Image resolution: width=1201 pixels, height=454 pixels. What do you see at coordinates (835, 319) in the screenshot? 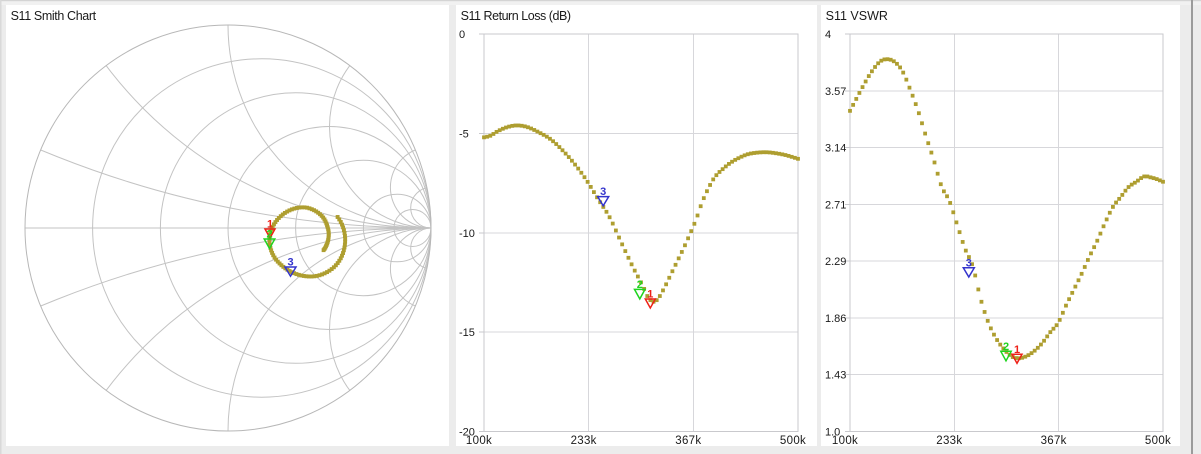
I see `svg-text: 1.86` at bounding box center [835, 319].